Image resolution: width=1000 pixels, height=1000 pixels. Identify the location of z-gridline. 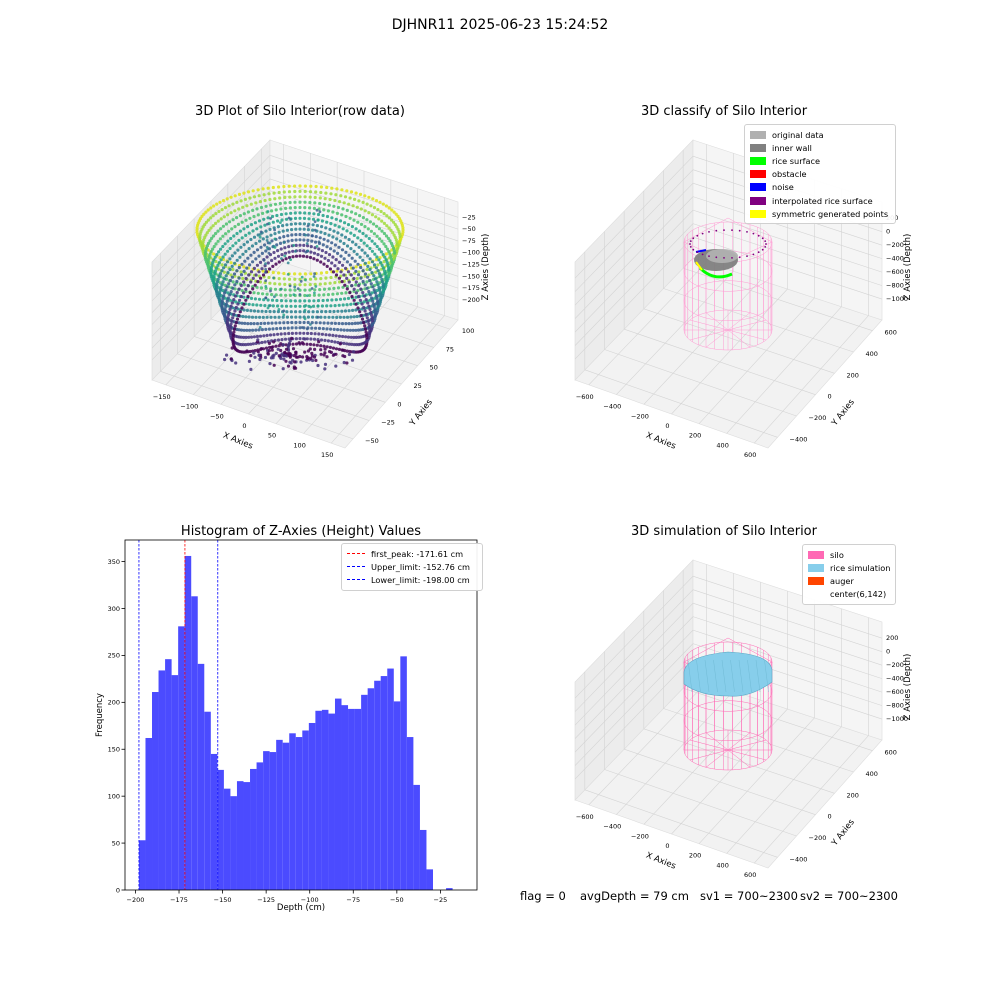
(634, 298).